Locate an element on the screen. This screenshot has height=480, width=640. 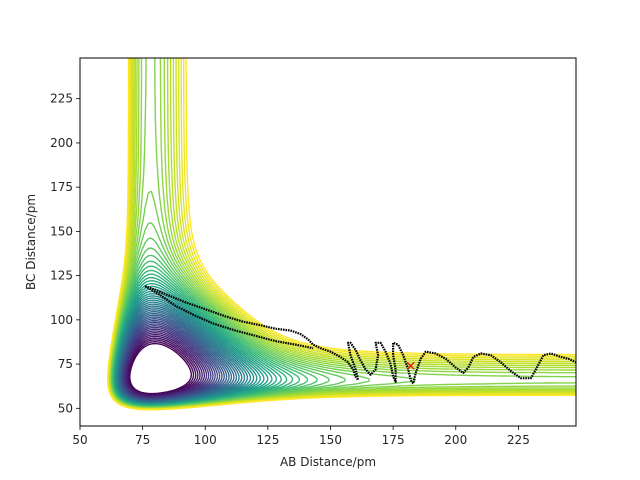
y-tick-label: 150 is located at coordinates (61, 231).